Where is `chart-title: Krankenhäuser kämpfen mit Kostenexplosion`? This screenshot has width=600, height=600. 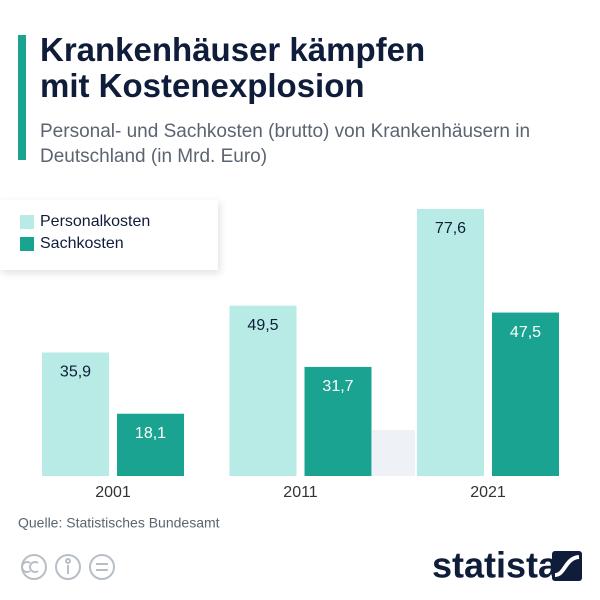
chart-title: Krankenhäuser kämpfen mit Kostenexplosion is located at coordinates (232, 67).